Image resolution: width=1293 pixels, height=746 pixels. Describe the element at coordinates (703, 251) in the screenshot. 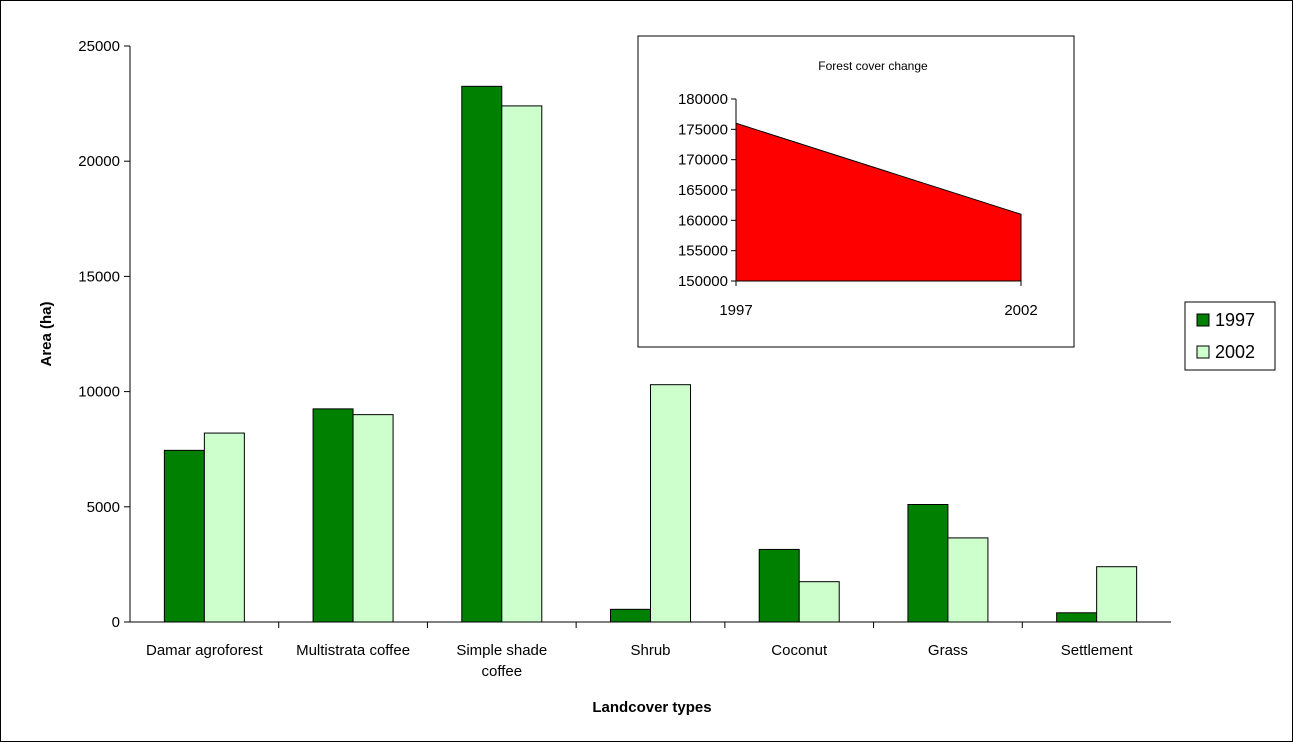

I see `inset-y-tick-label: 155000` at that location.